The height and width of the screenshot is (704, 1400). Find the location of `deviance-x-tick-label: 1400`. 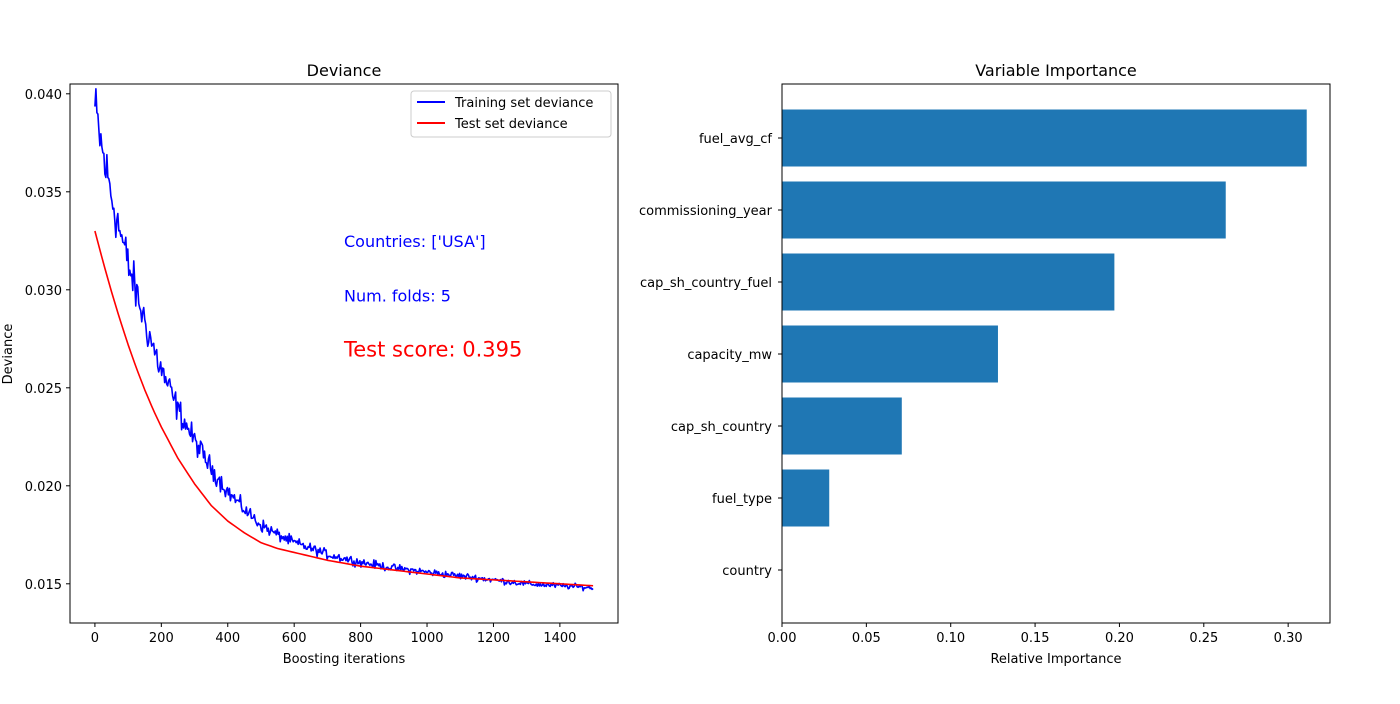

deviance-x-tick-label: 1400 is located at coordinates (559, 638).